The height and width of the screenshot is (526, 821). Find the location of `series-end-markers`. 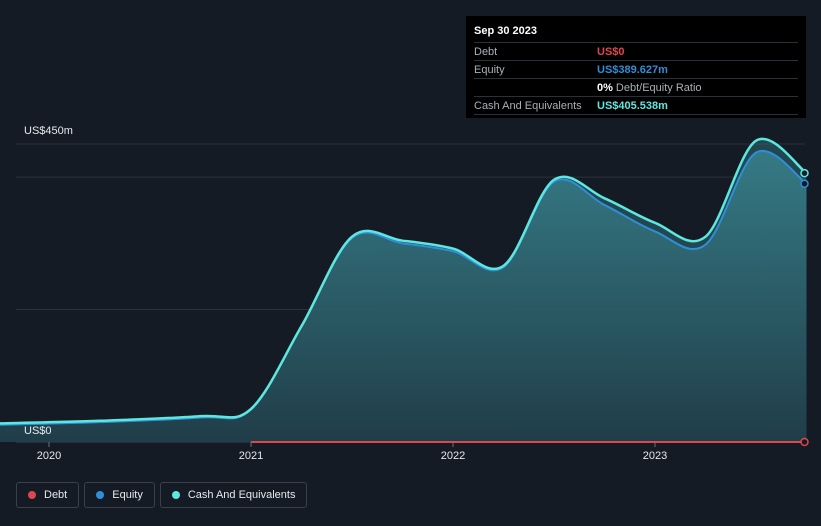

series-end-markers is located at coordinates (804, 307).